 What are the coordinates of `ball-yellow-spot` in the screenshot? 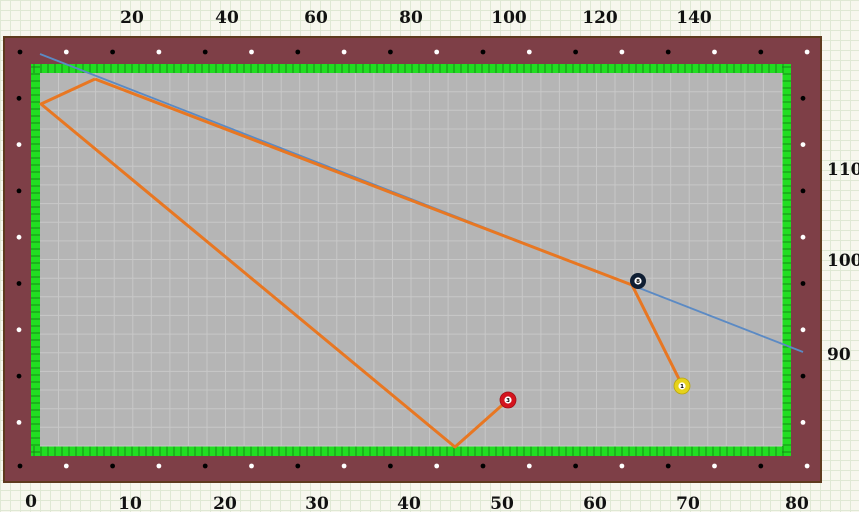 It's located at (682, 386).